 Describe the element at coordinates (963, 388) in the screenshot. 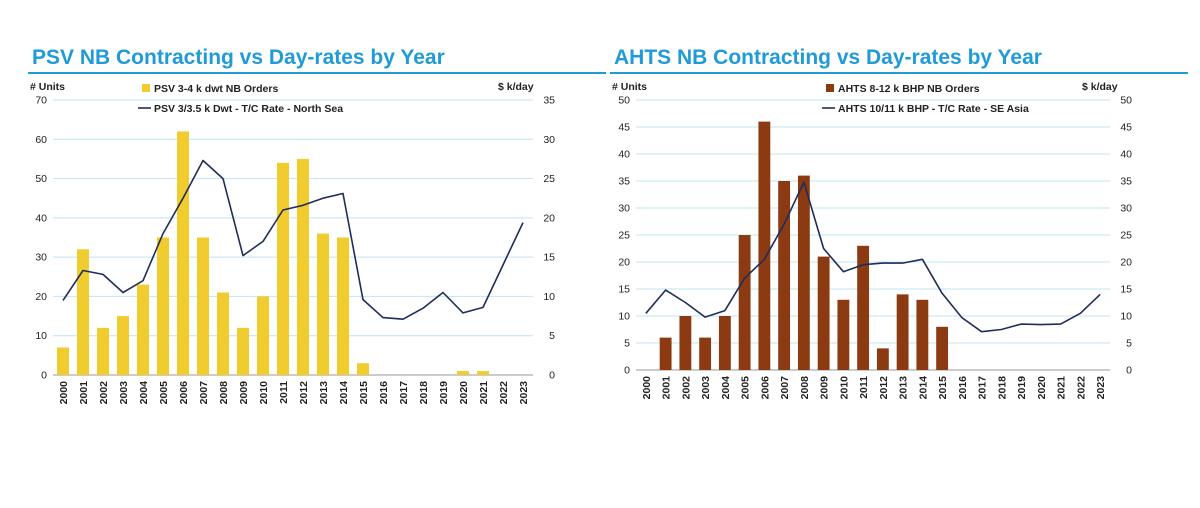

I see `x-tick-label: 2016` at that location.